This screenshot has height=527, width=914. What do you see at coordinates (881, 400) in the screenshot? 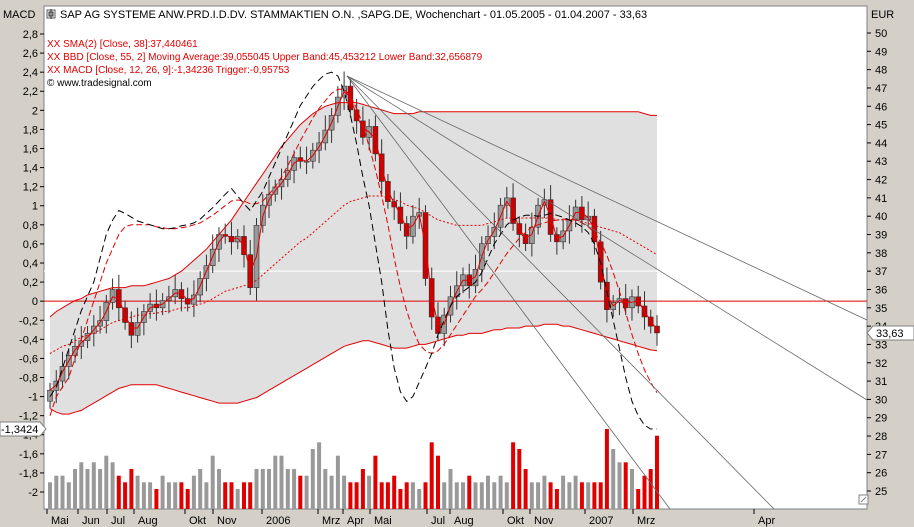
I see `right-tick-label: 30` at bounding box center [881, 400].